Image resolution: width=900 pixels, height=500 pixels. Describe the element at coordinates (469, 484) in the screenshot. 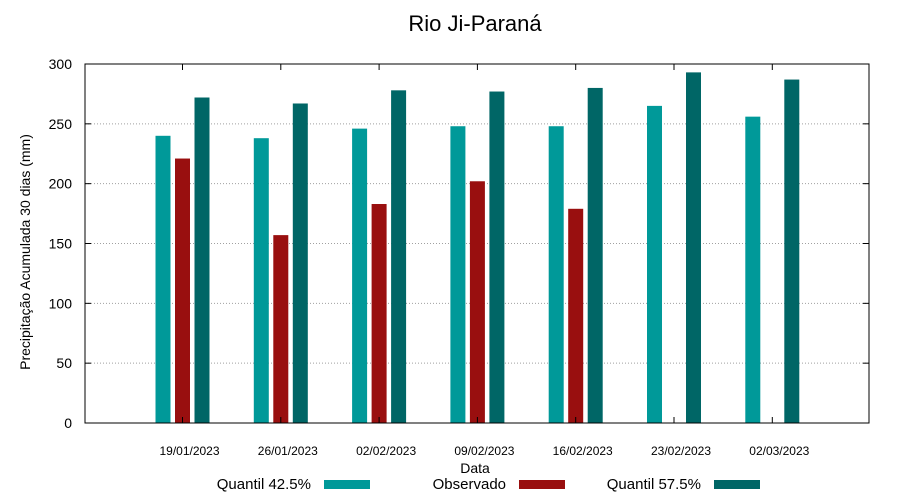

I see `legend-label: Observado` at that location.